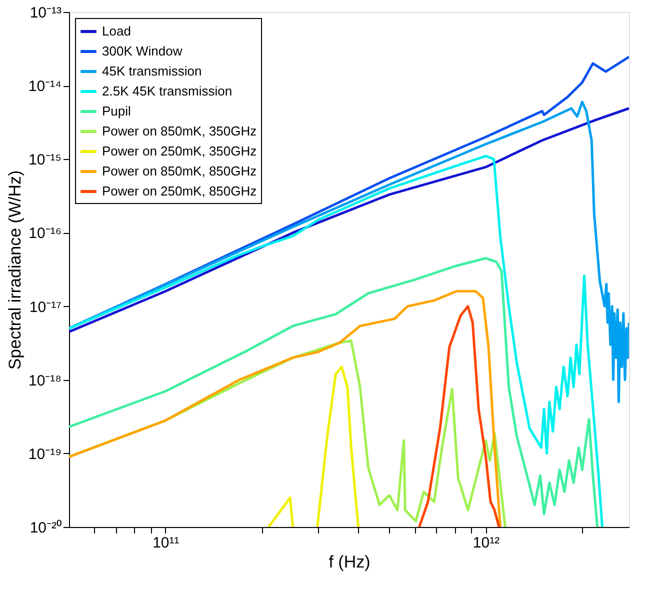 This screenshot has height=593, width=646. Describe the element at coordinates (45, 307) in the screenshot. I see `y-tick-label: 10⁻¹⁷` at that location.